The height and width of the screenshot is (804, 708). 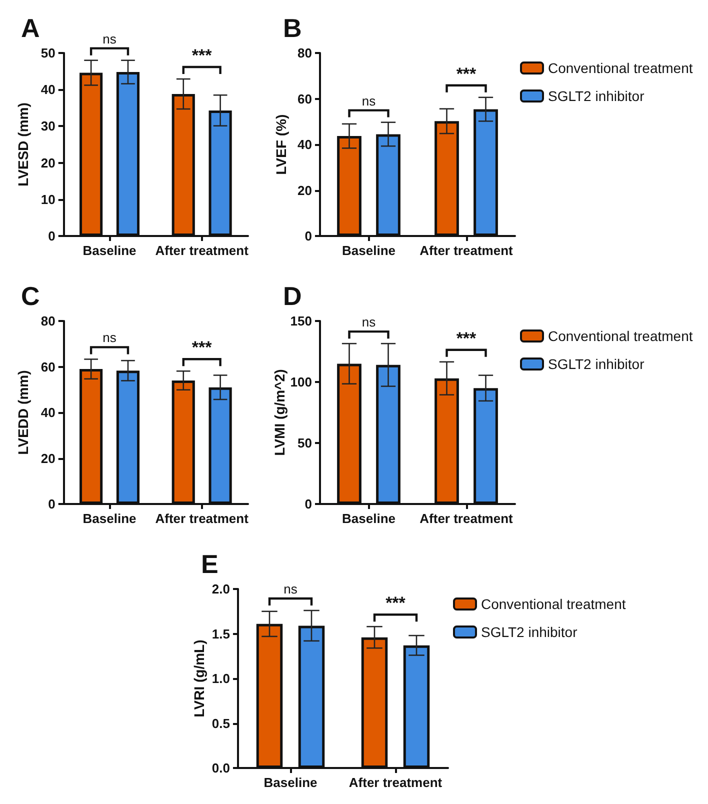 What do you see at coordinates (209, 564) in the screenshot?
I see `chart-title: E` at bounding box center [209, 564].